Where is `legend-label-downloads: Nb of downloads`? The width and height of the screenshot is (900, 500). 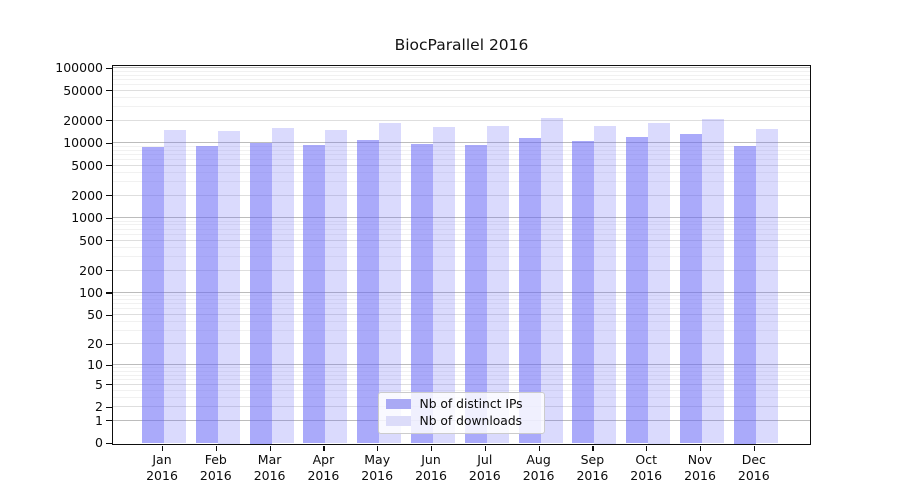 legend-label-downloads: Nb of downloads is located at coordinates (471, 421).